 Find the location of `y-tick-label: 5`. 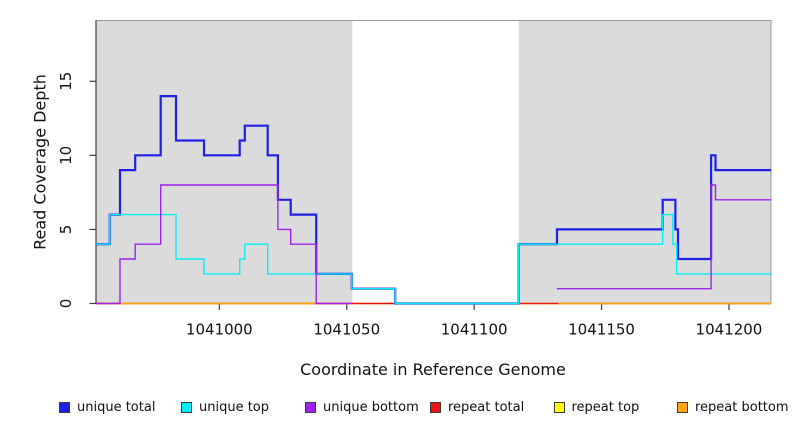

y-tick-label: 5 is located at coordinates (66, 230).